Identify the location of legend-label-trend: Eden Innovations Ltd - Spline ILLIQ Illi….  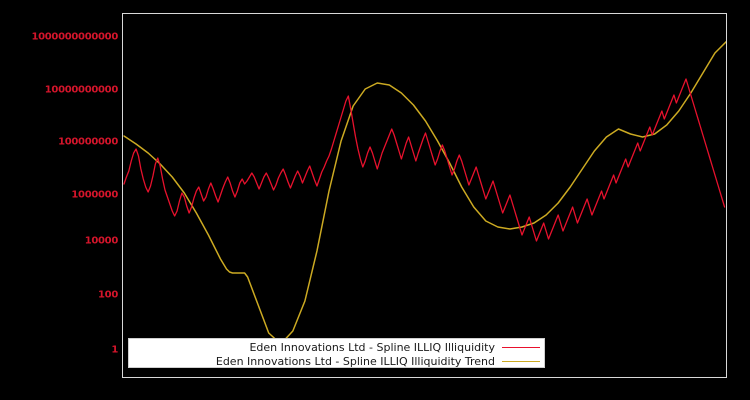
(355, 361).